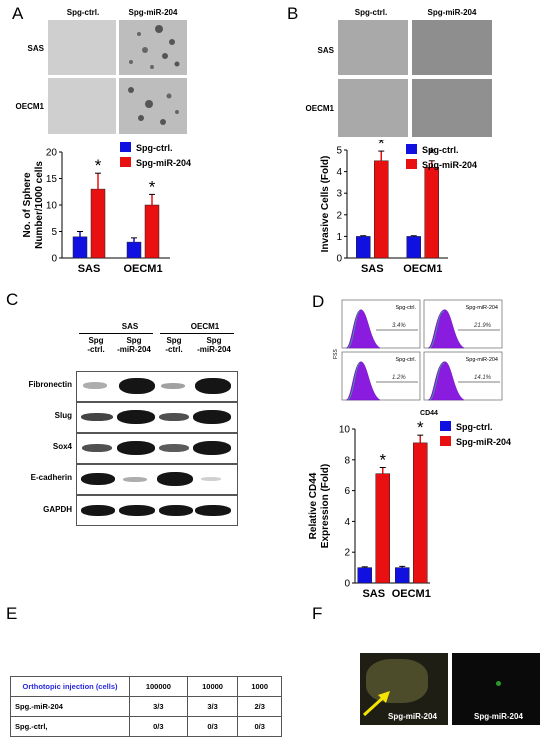  I want to click on lane-1-label: Spg -ctrl., so click(96, 345).